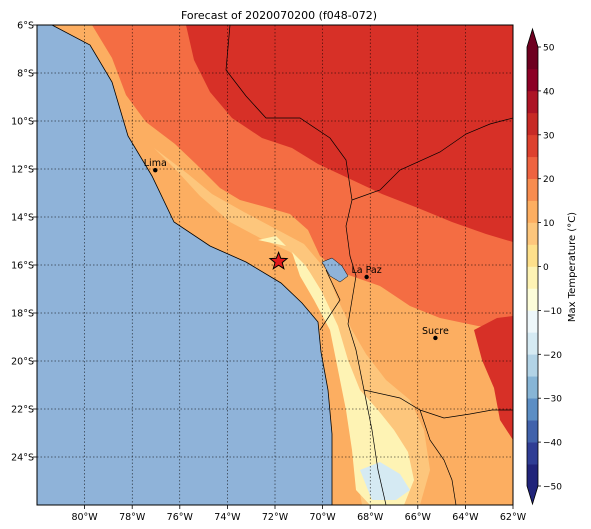 The image size is (591, 529). I want to click on lat-tick-label: 10°S, so click(22, 122).